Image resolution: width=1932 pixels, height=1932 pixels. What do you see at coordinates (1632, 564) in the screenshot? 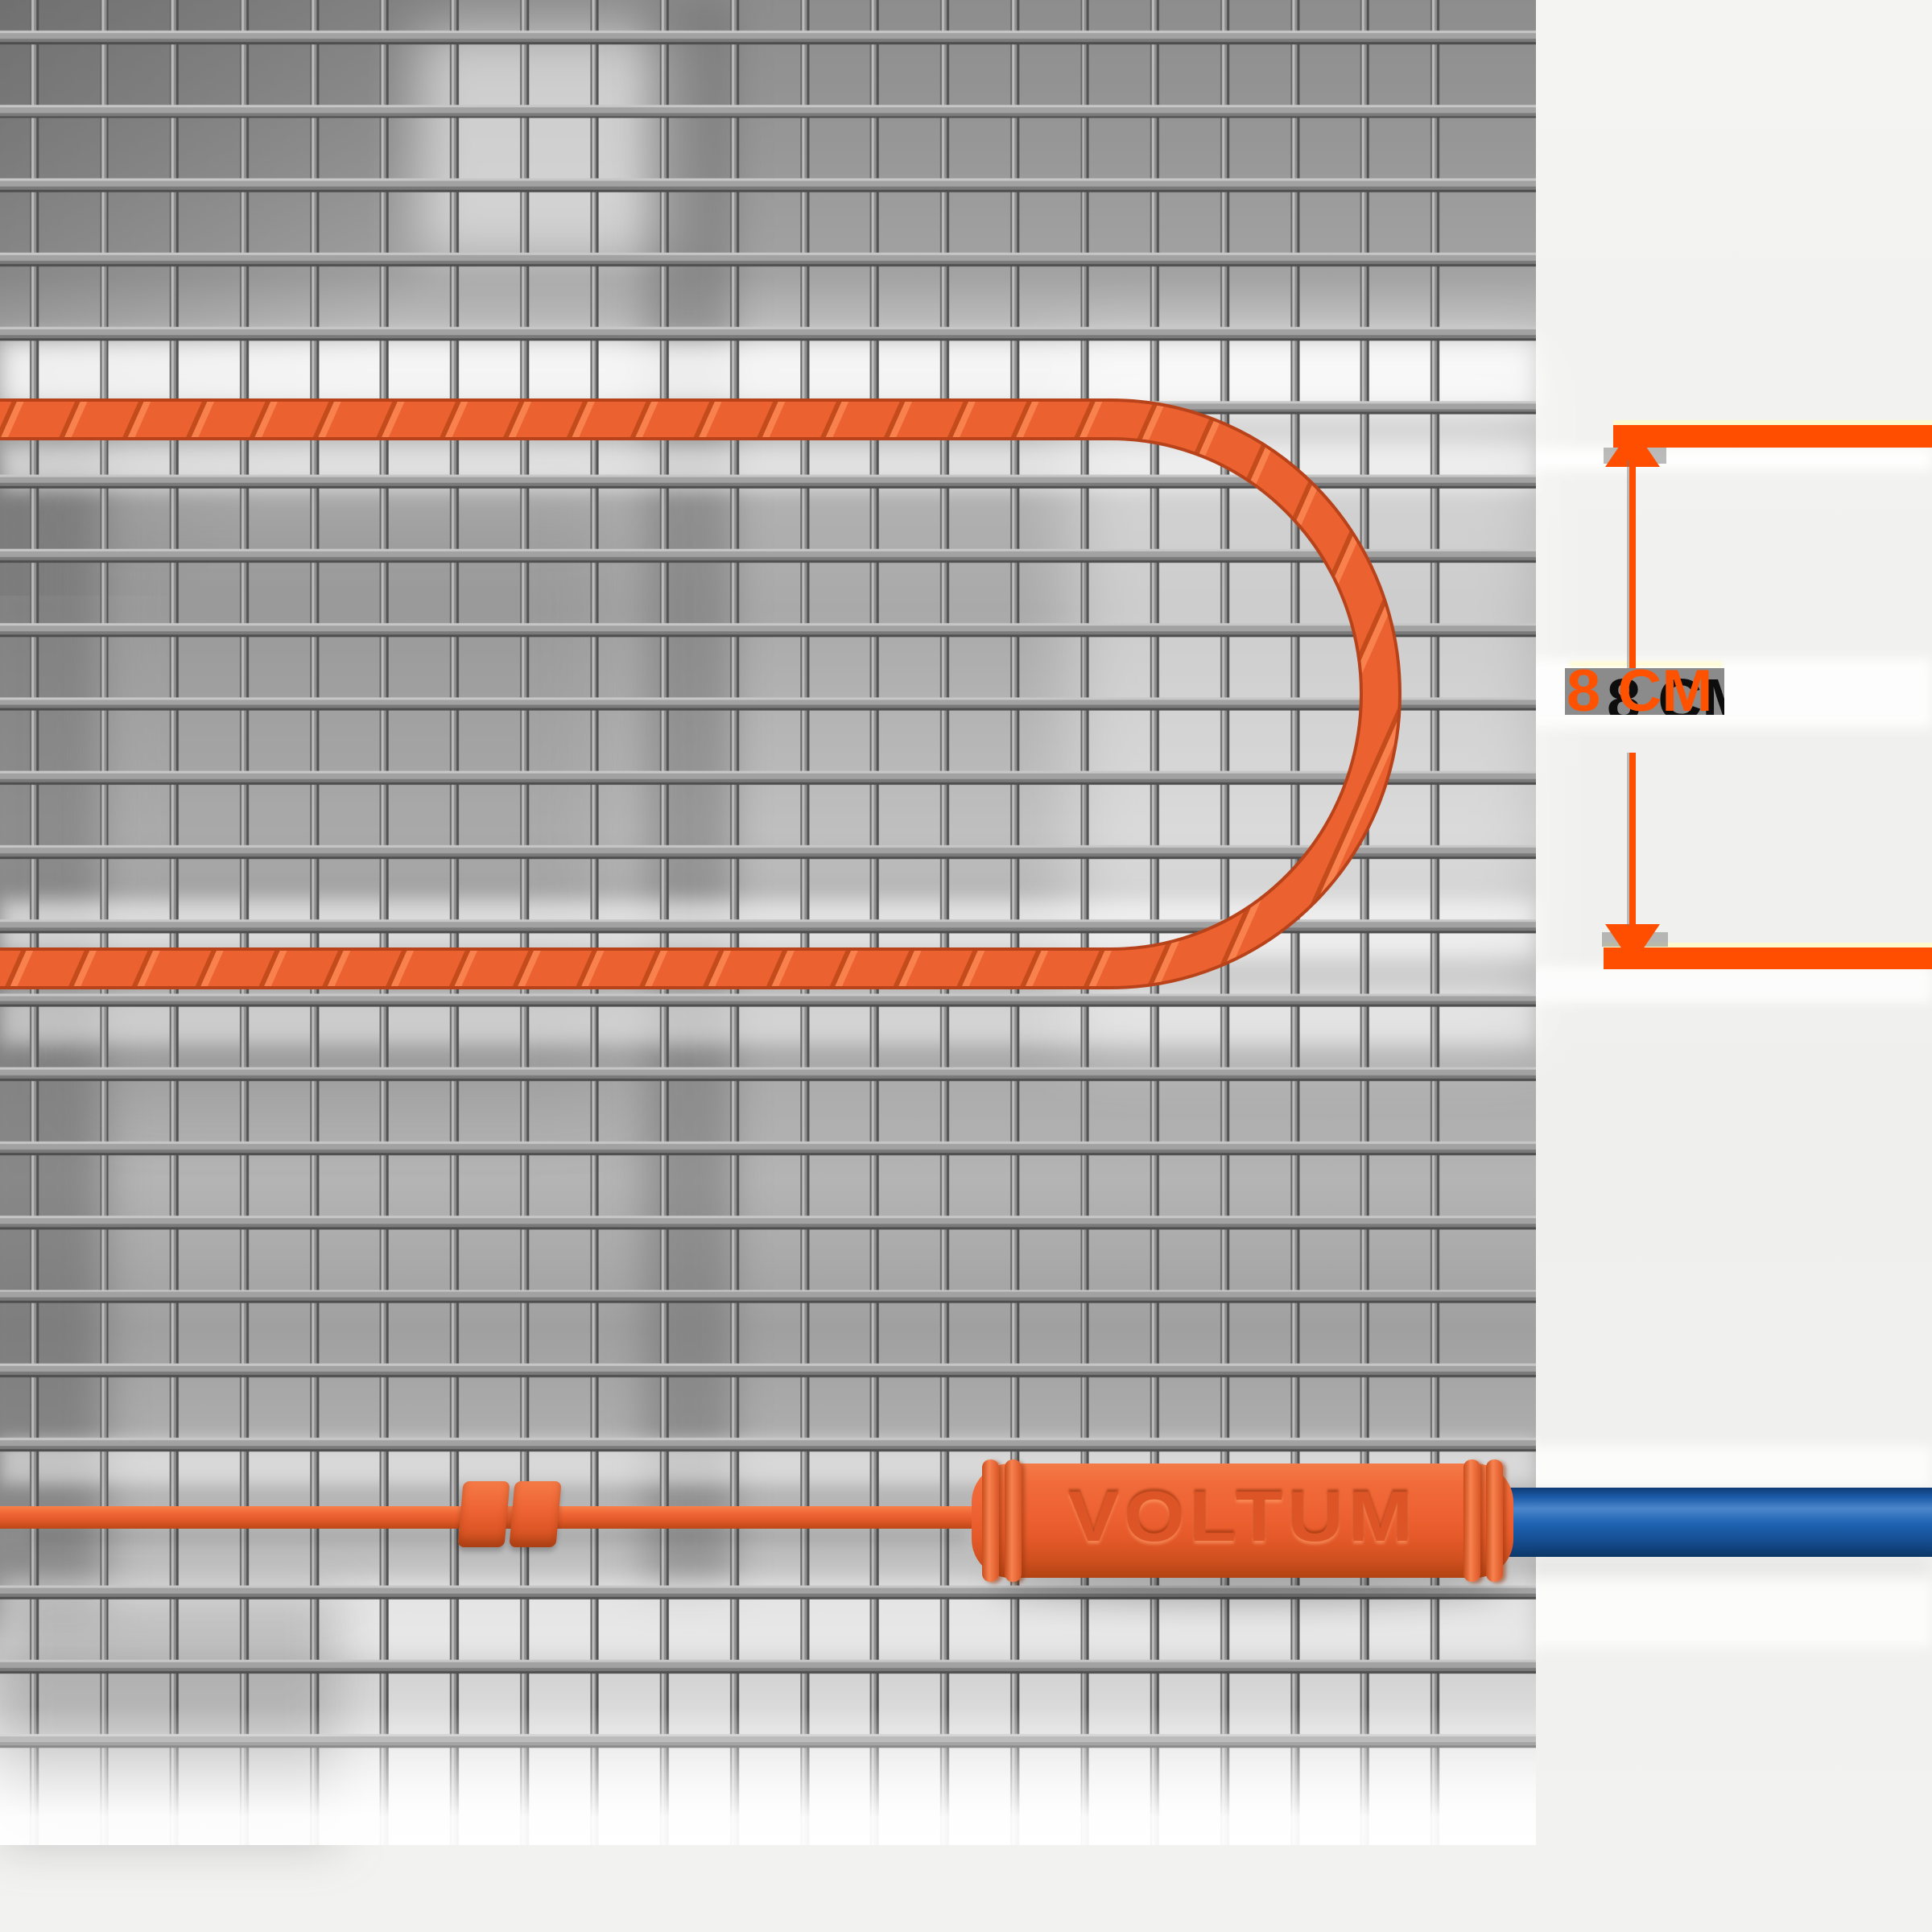
I see `dimension-line-upper` at bounding box center [1632, 564].